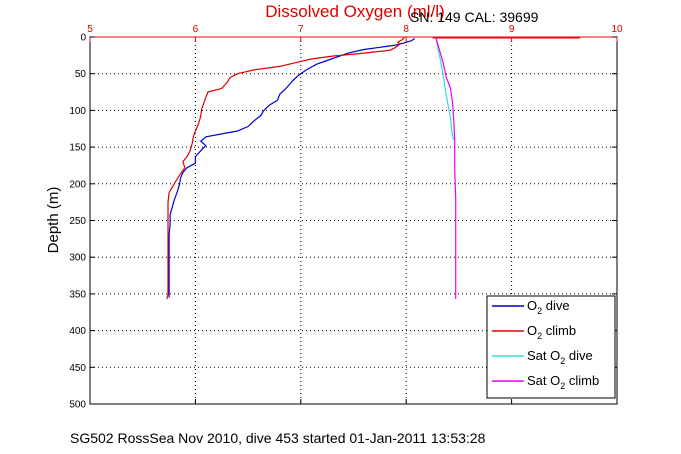 This screenshot has height=454, width=681. What do you see at coordinates (512, 29) in the screenshot?
I see `x-tick-label: 9` at bounding box center [512, 29].